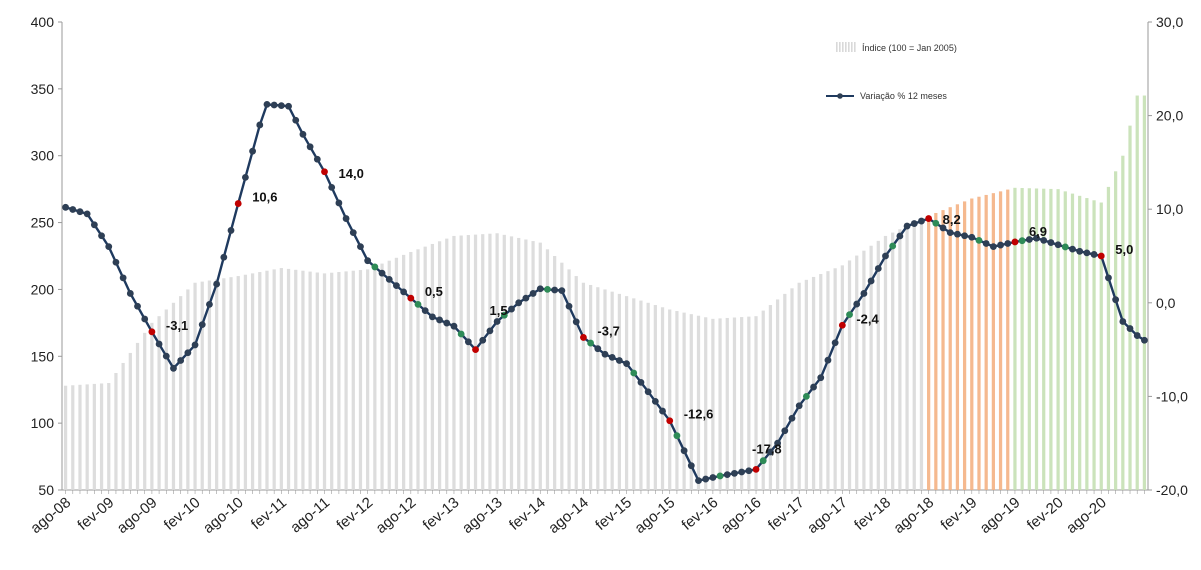  I want to click on legend-bars-swatch, so click(843, 47).